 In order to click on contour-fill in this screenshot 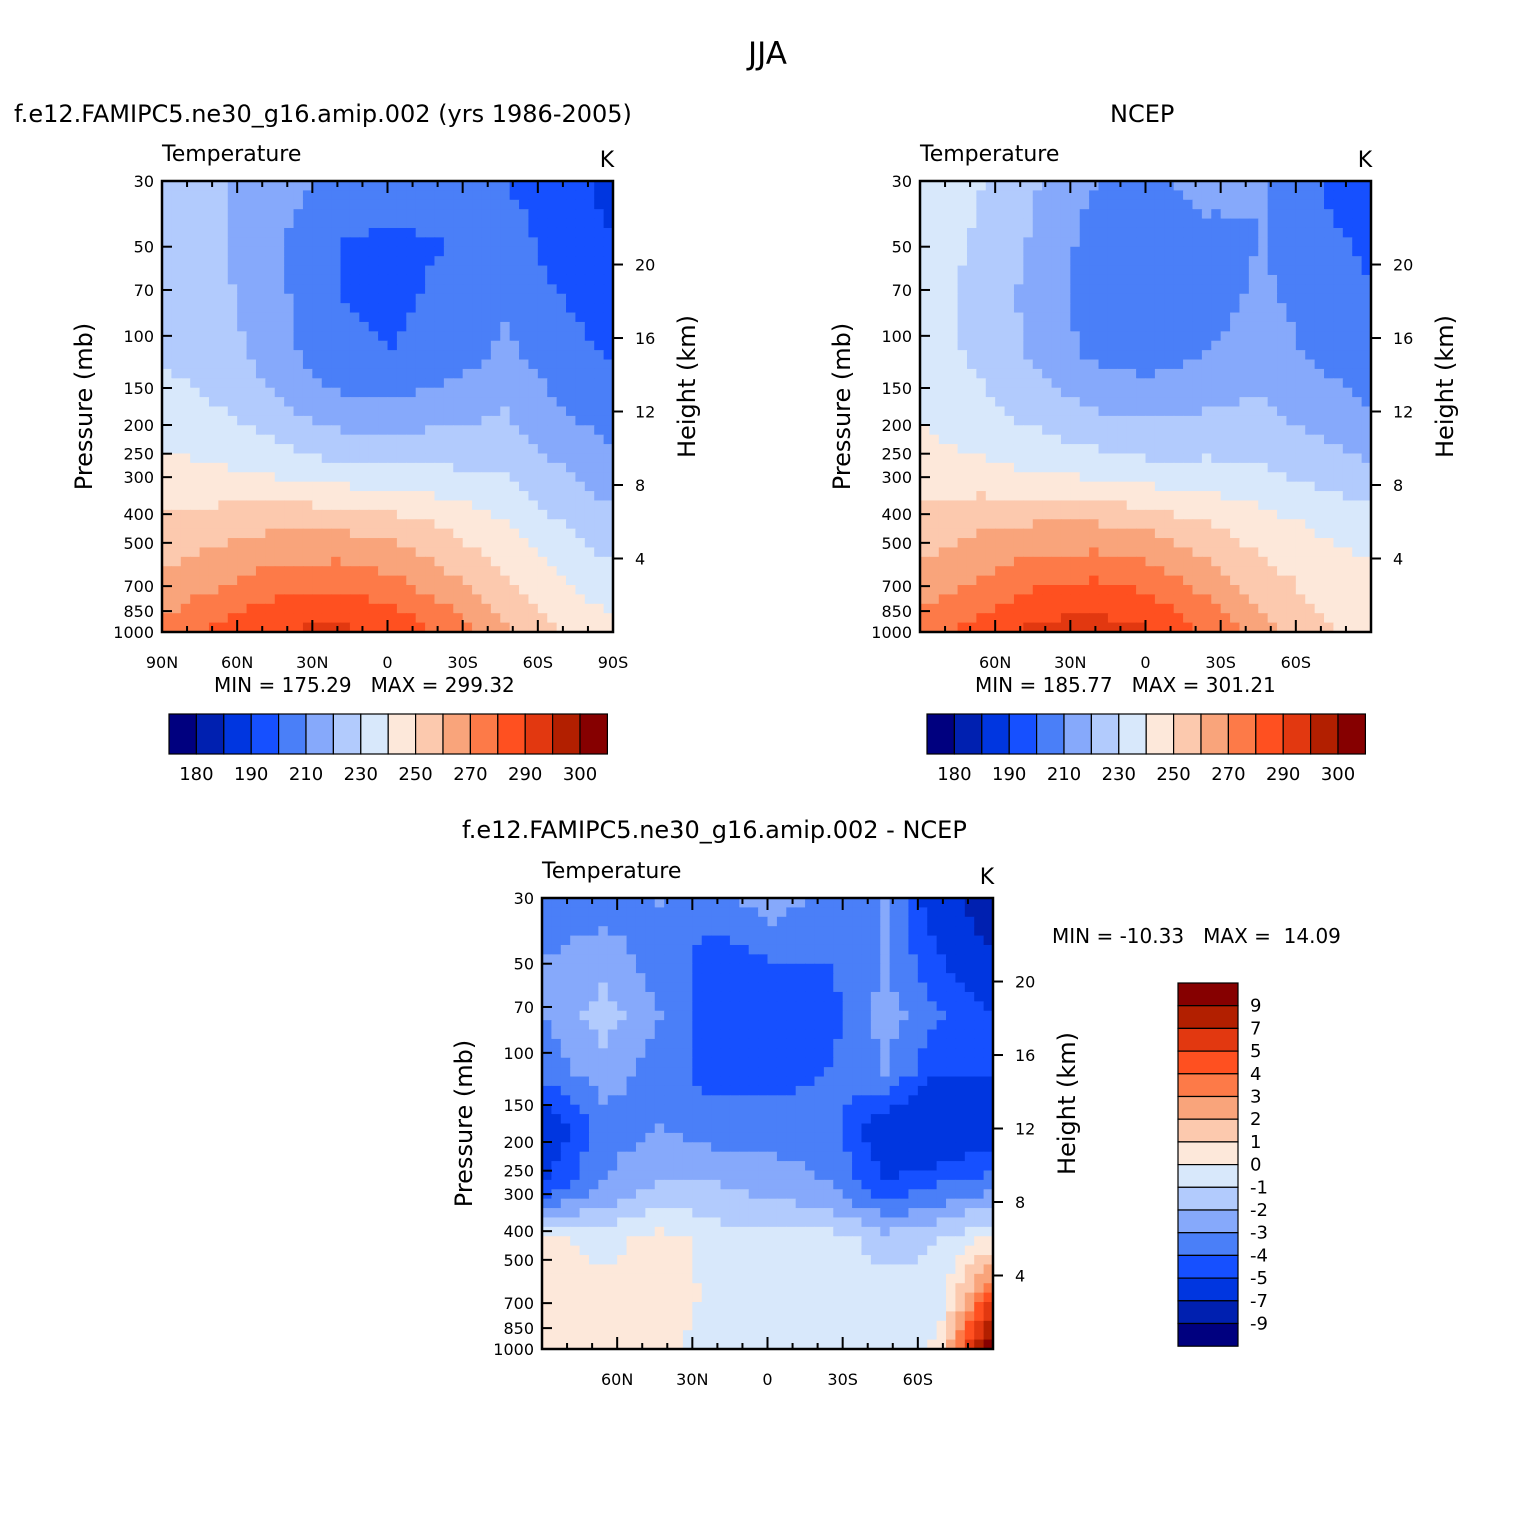, I will do `click(388, 407)`.